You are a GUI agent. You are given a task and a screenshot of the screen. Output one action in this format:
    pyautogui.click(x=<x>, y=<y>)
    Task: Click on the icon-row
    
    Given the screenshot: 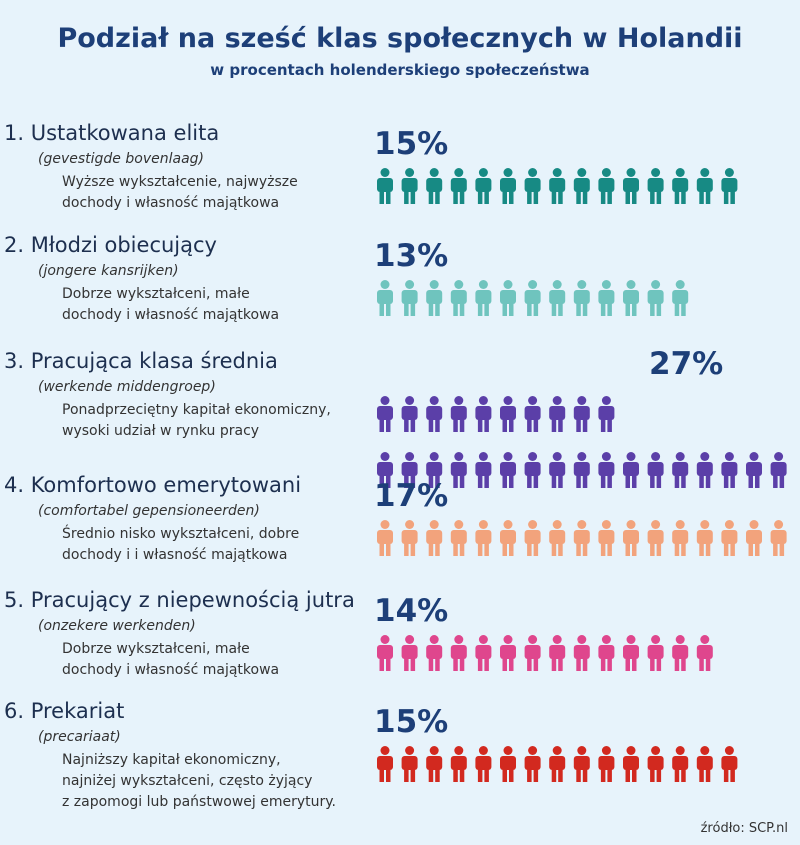 What is the action you would take?
    pyautogui.click(x=533, y=298)
    